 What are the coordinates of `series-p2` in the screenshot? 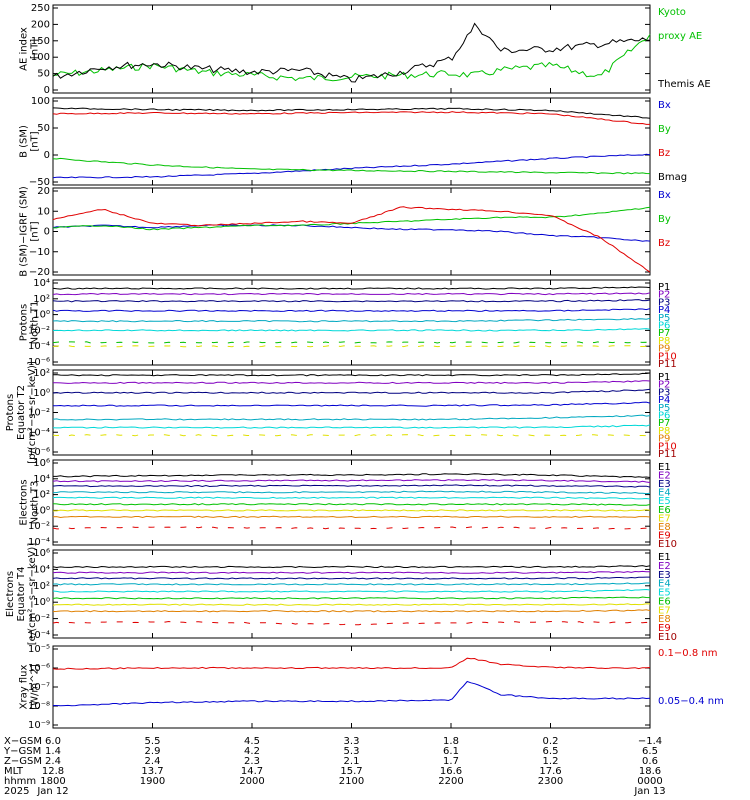 It's located at (351, 294).